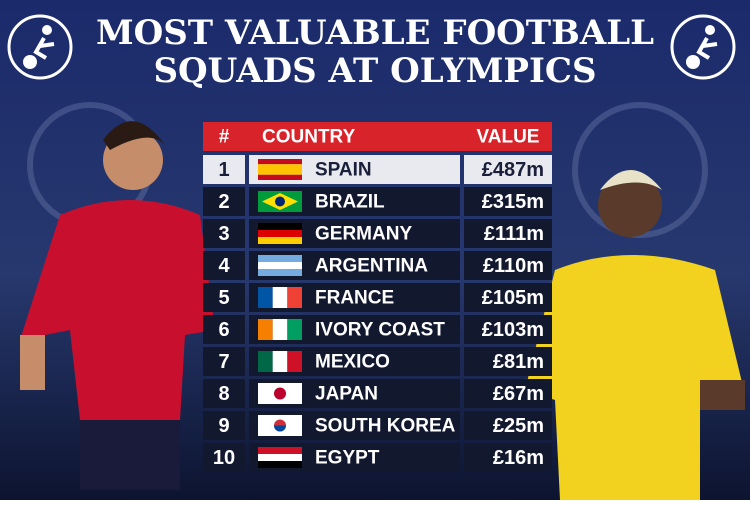  I want to click on rank: 1, so click(223, 170).